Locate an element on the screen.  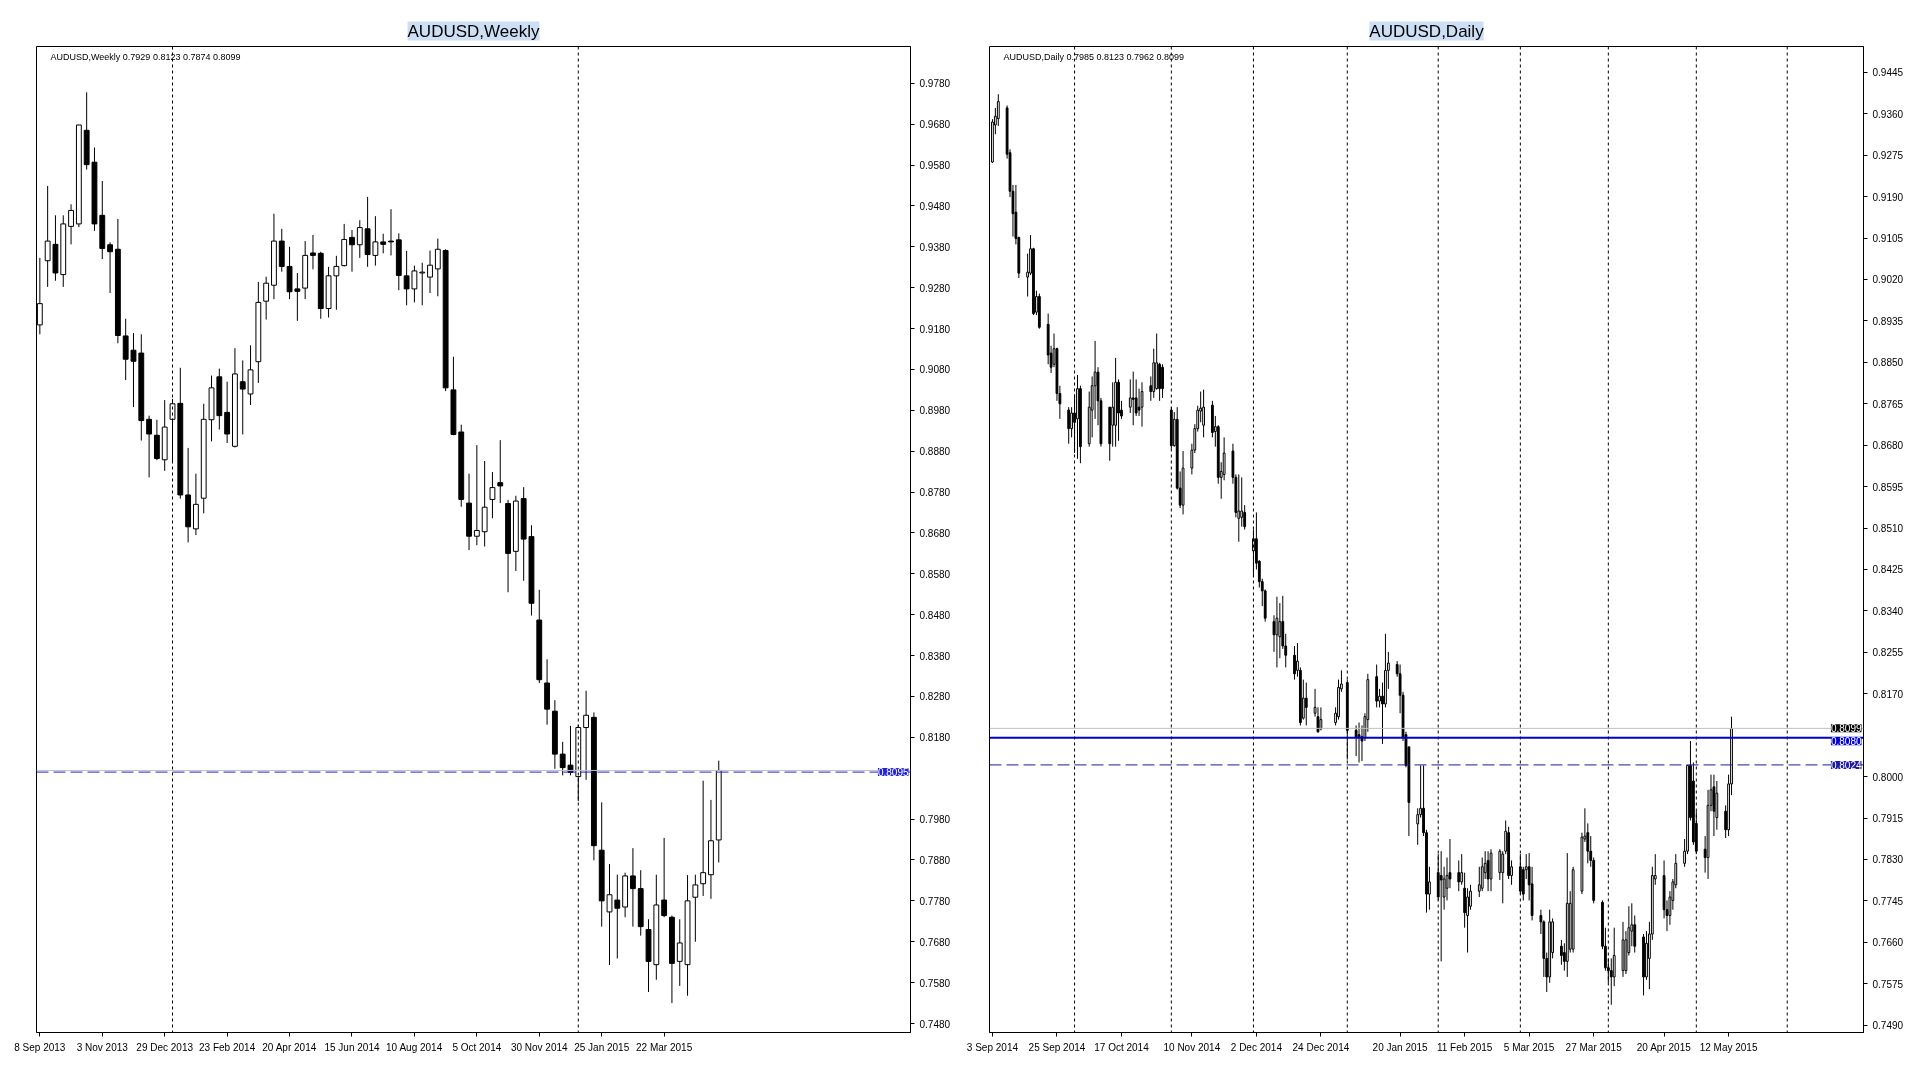
x-tick-label: 8 Sep 2013 is located at coordinates (40, 1047).